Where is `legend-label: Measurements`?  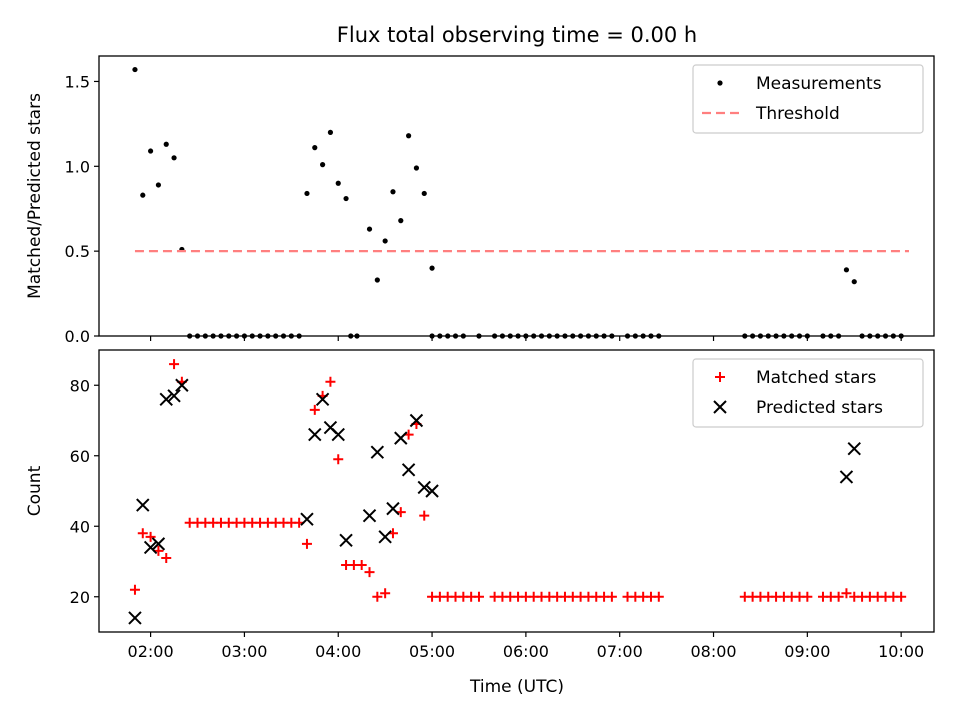 legend-label: Measurements is located at coordinates (819, 84).